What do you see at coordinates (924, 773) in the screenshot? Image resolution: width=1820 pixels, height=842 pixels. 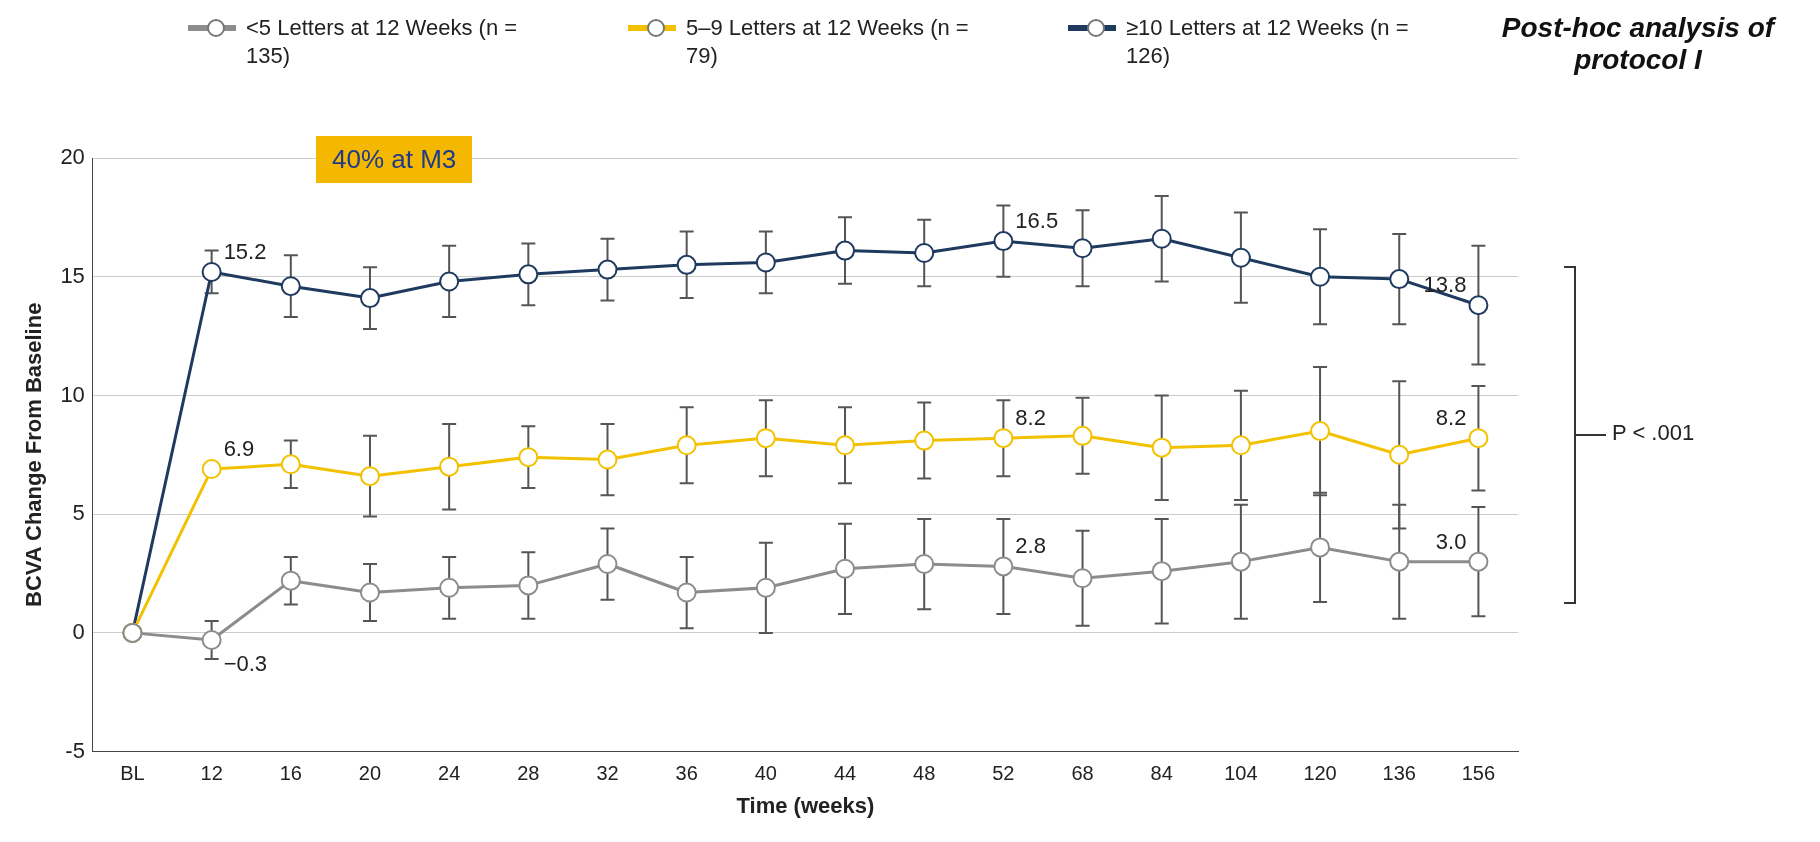 I see `x-tick-label: 48` at bounding box center [924, 773].